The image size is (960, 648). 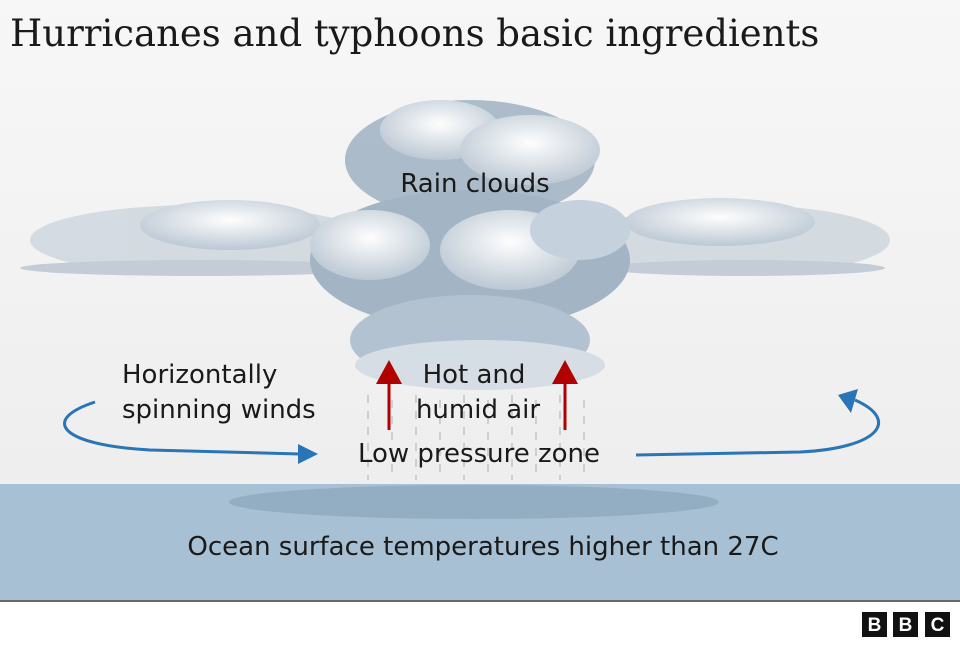 What do you see at coordinates (479, 454) in the screenshot?
I see `low-pressure-label: Low pressure zone` at bounding box center [479, 454].